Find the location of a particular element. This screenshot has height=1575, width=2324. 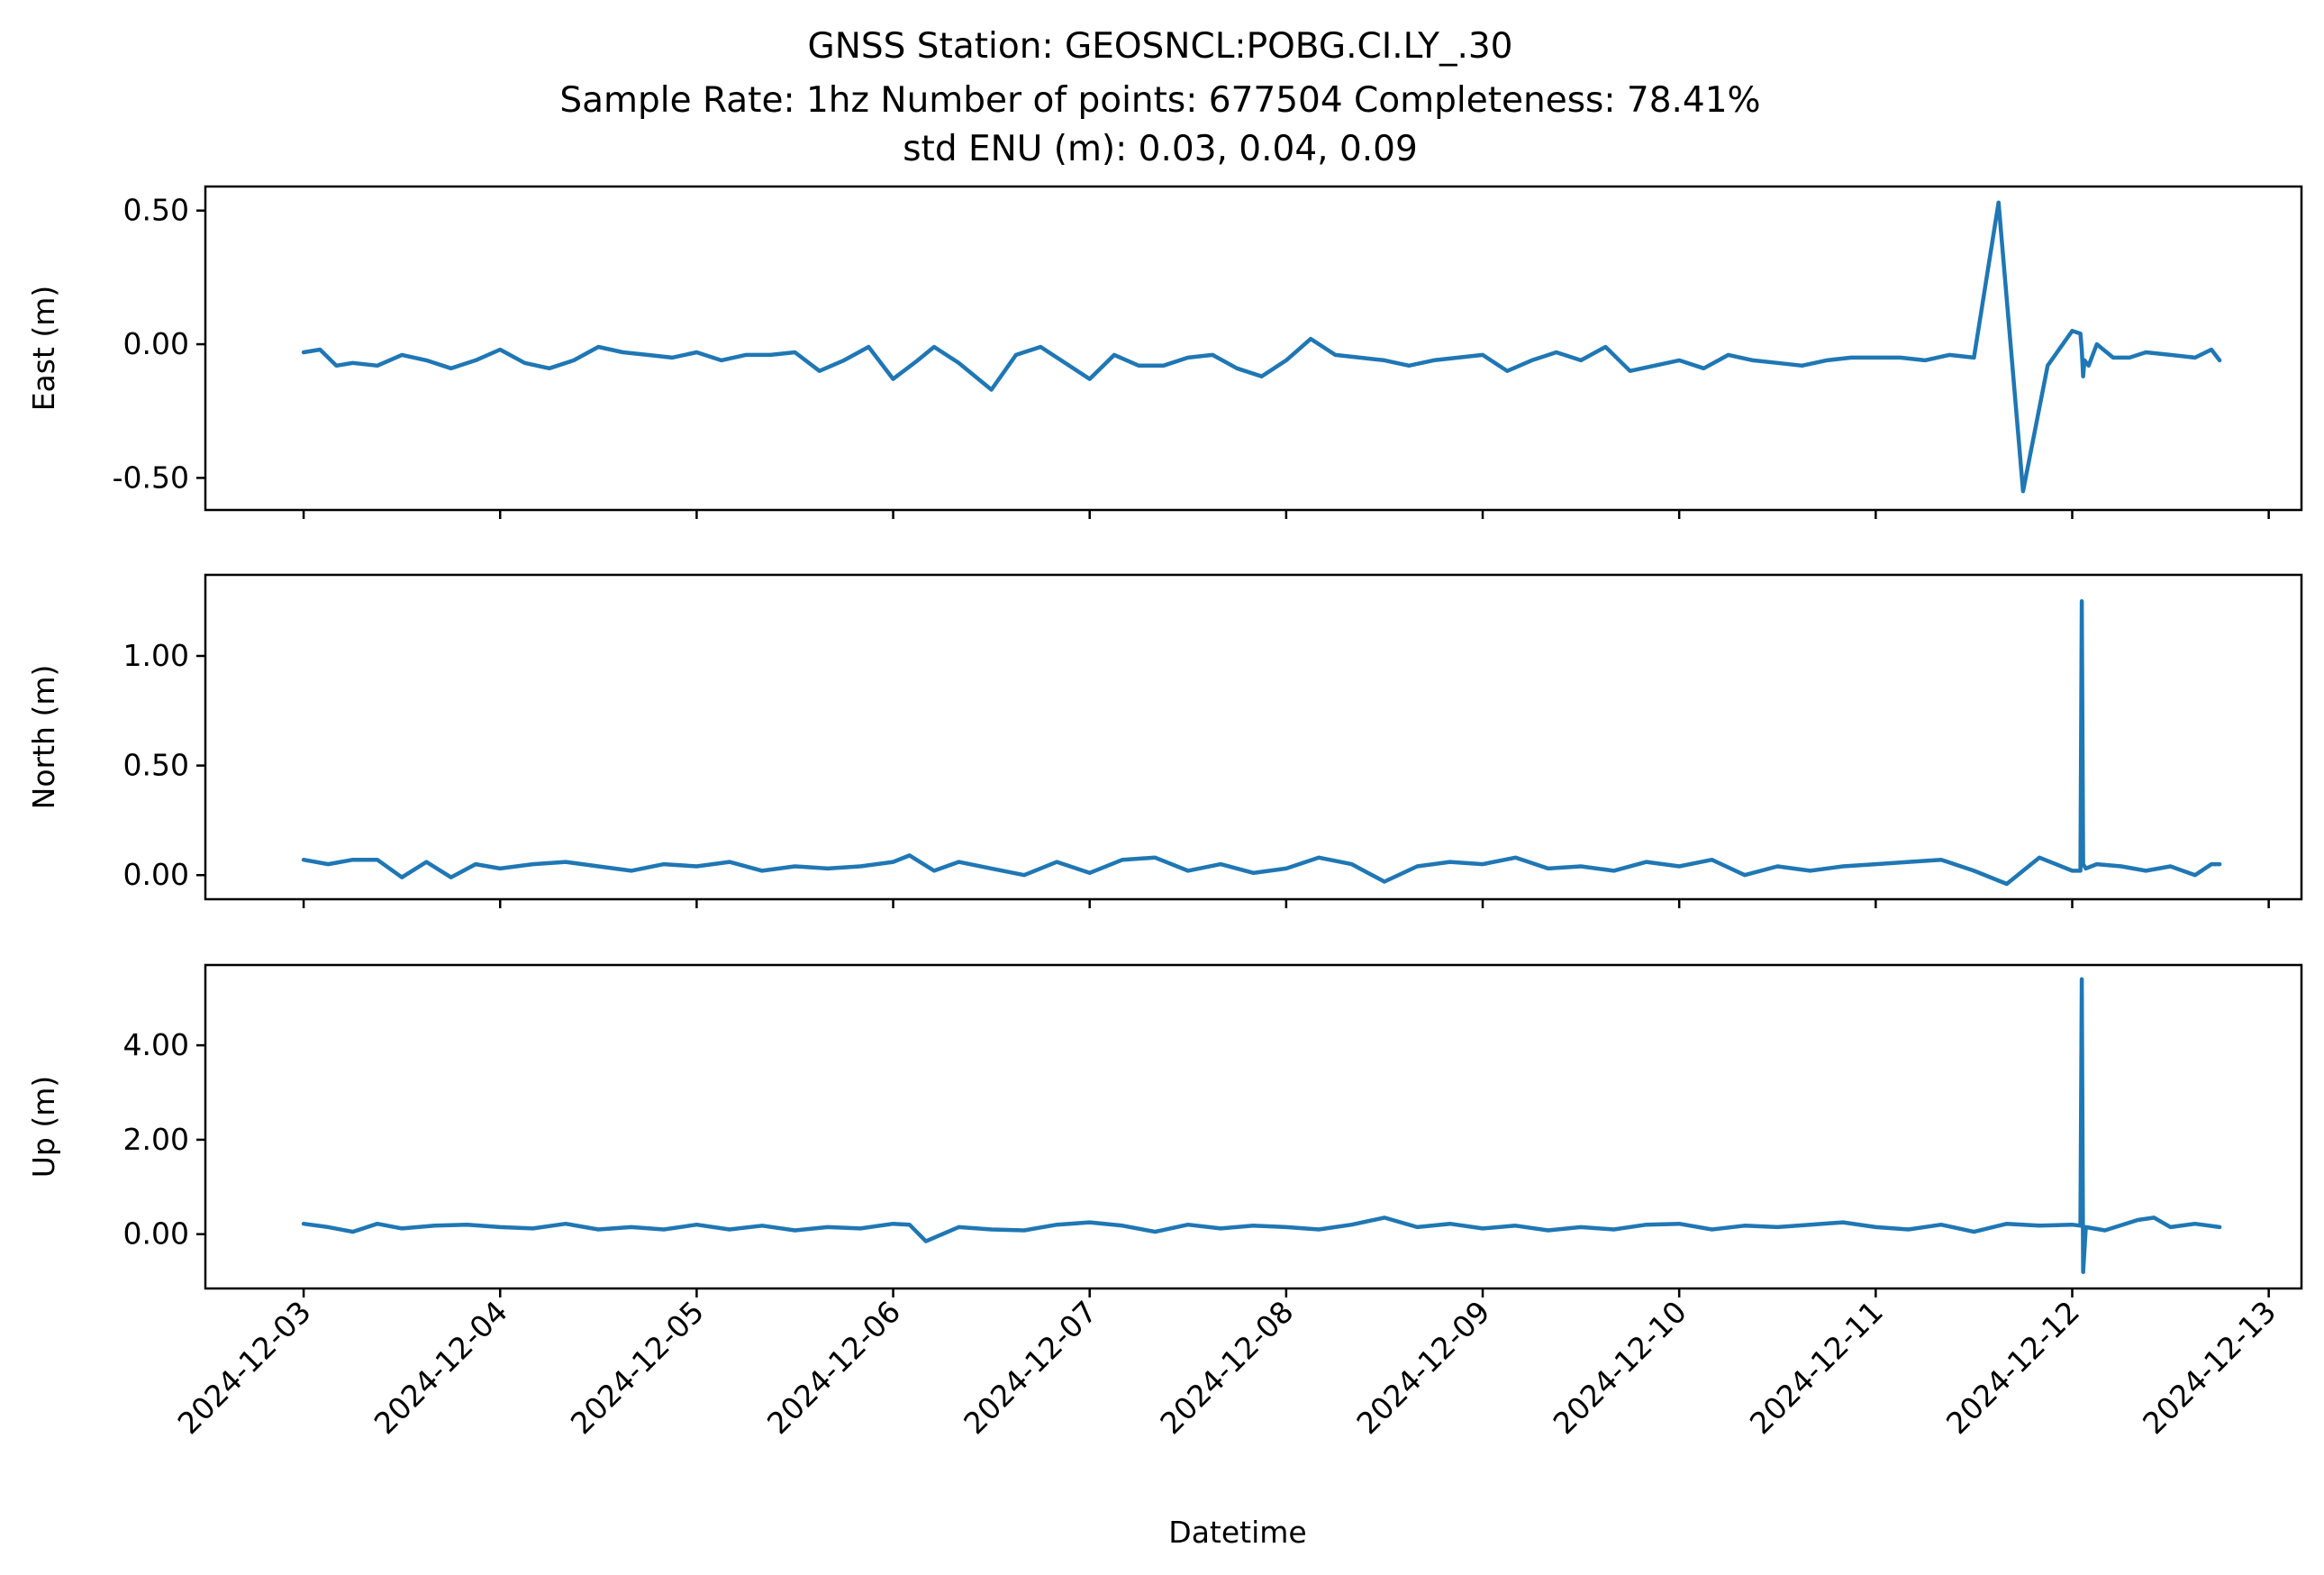

y-tick-label: 4.00 is located at coordinates (156, 1044).